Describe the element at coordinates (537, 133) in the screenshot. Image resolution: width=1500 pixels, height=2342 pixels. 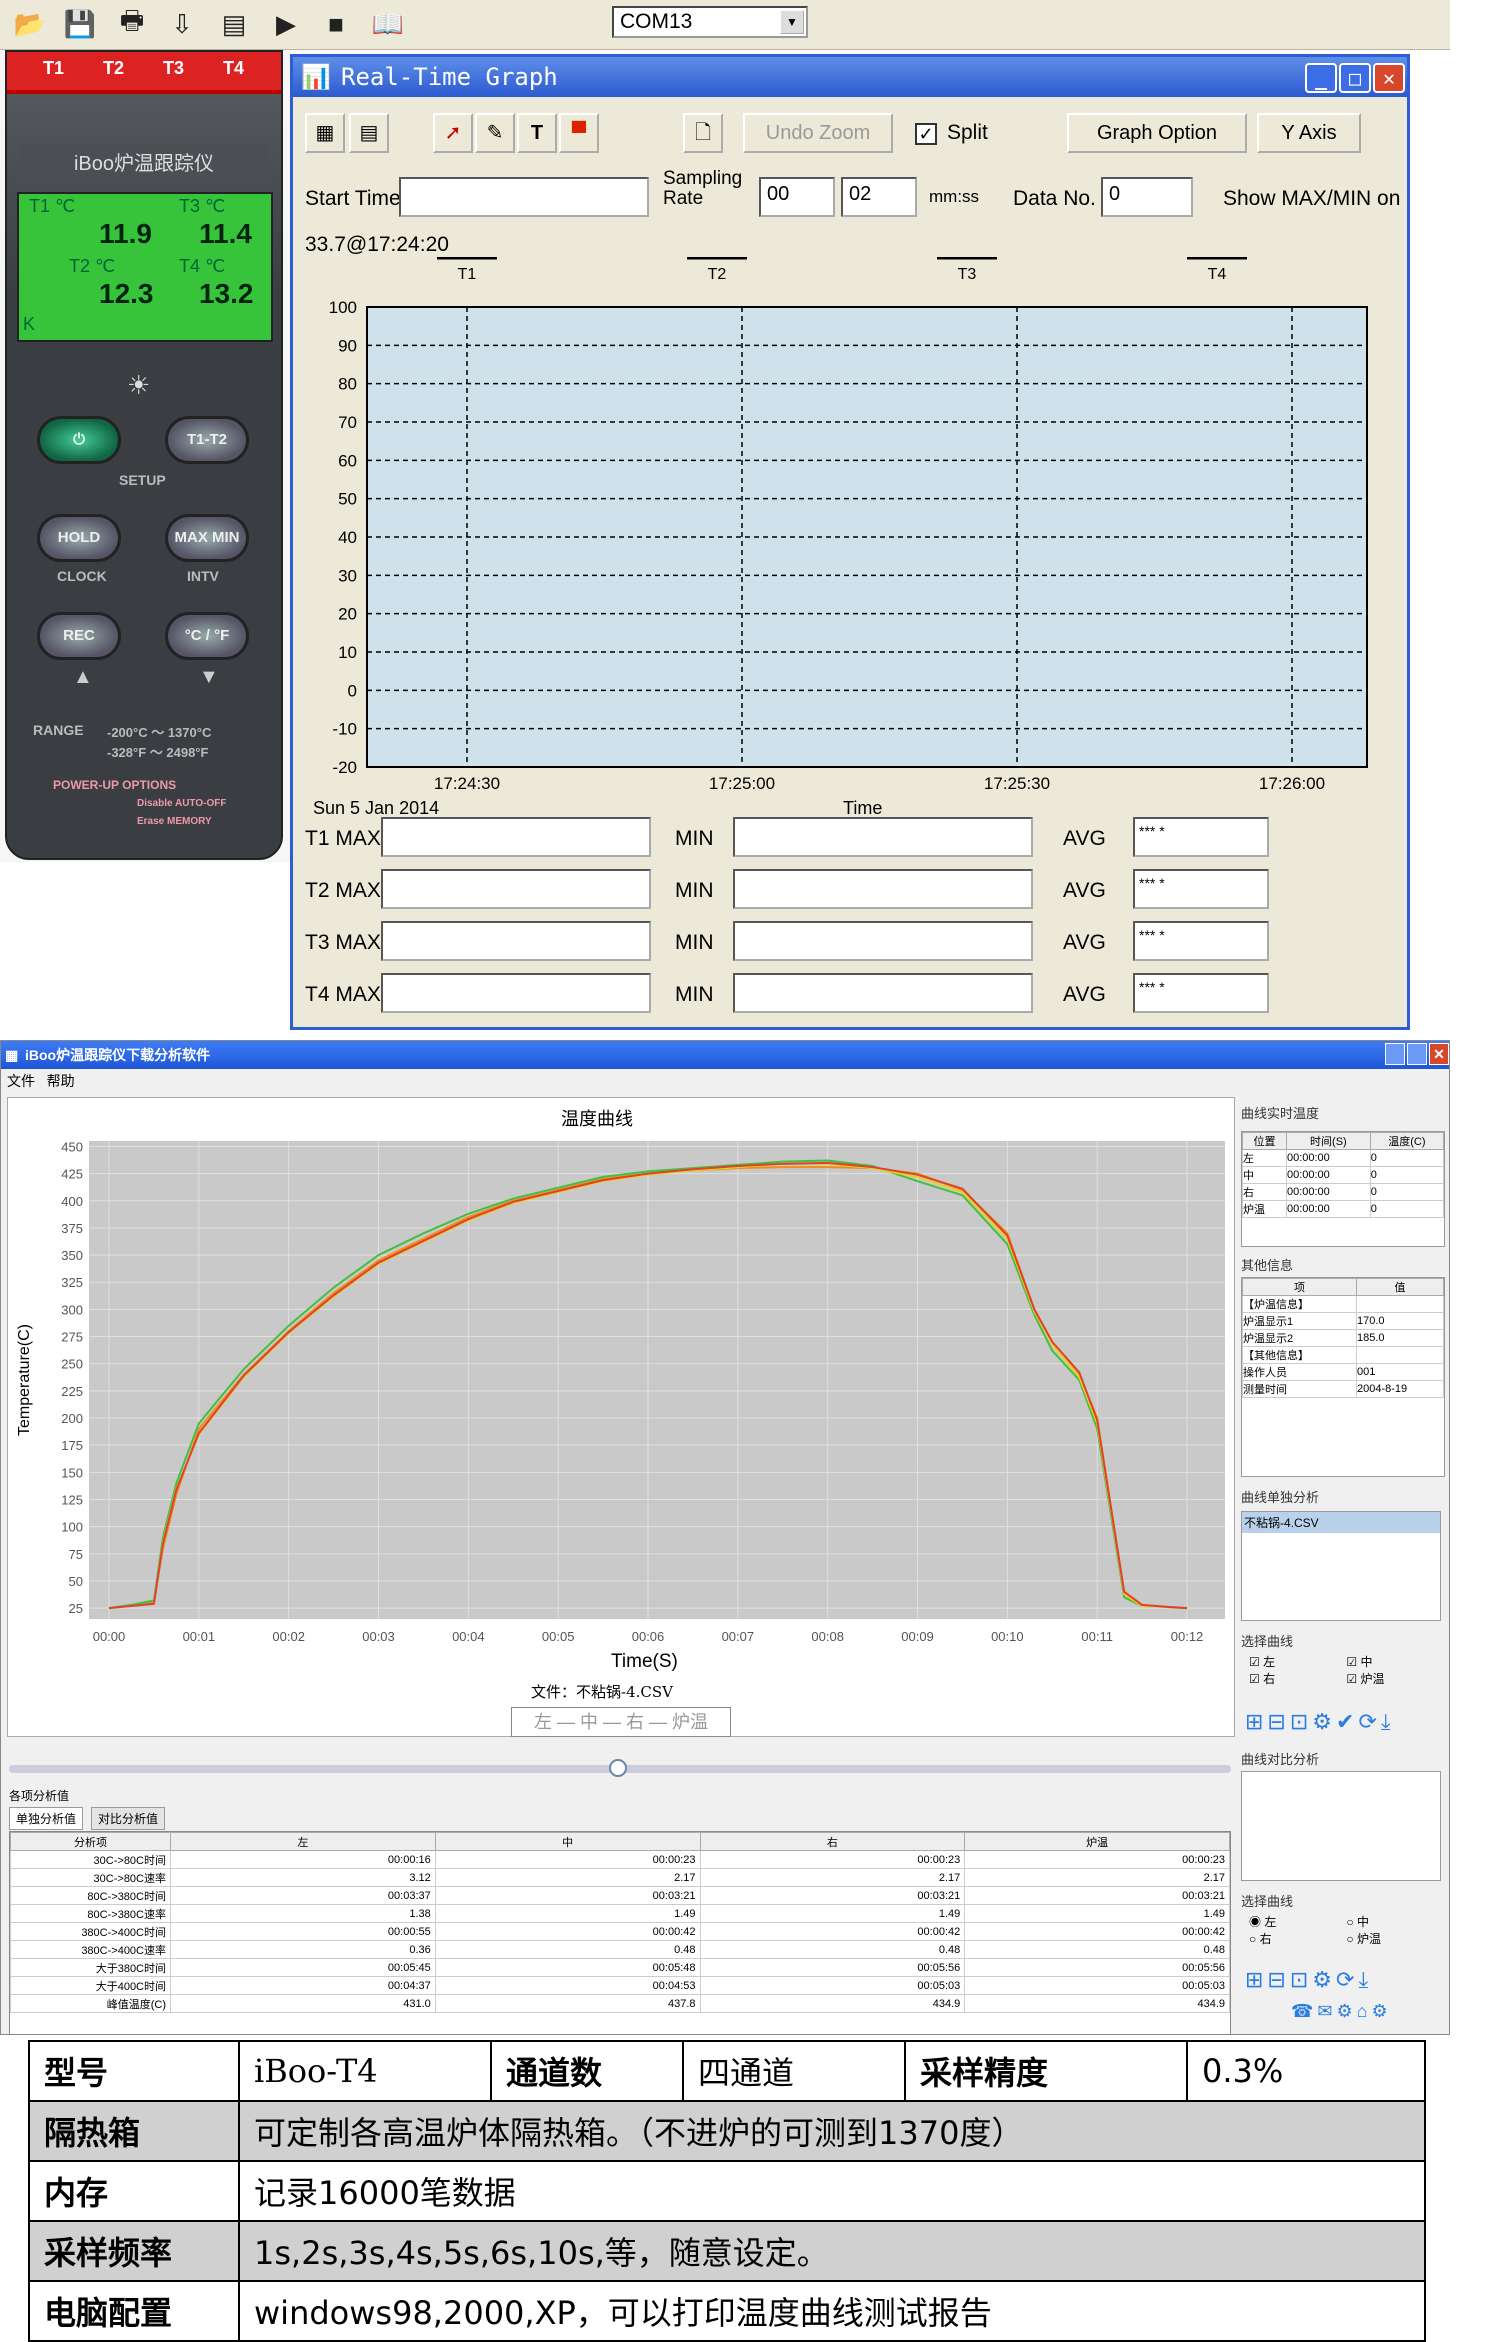
I see `text-tool-icon: T` at that location.